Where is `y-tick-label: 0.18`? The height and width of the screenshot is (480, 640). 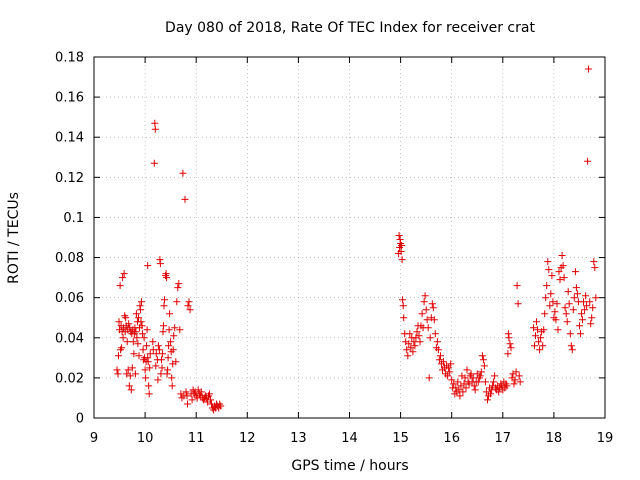 y-tick-label: 0.18 is located at coordinates (69, 58).